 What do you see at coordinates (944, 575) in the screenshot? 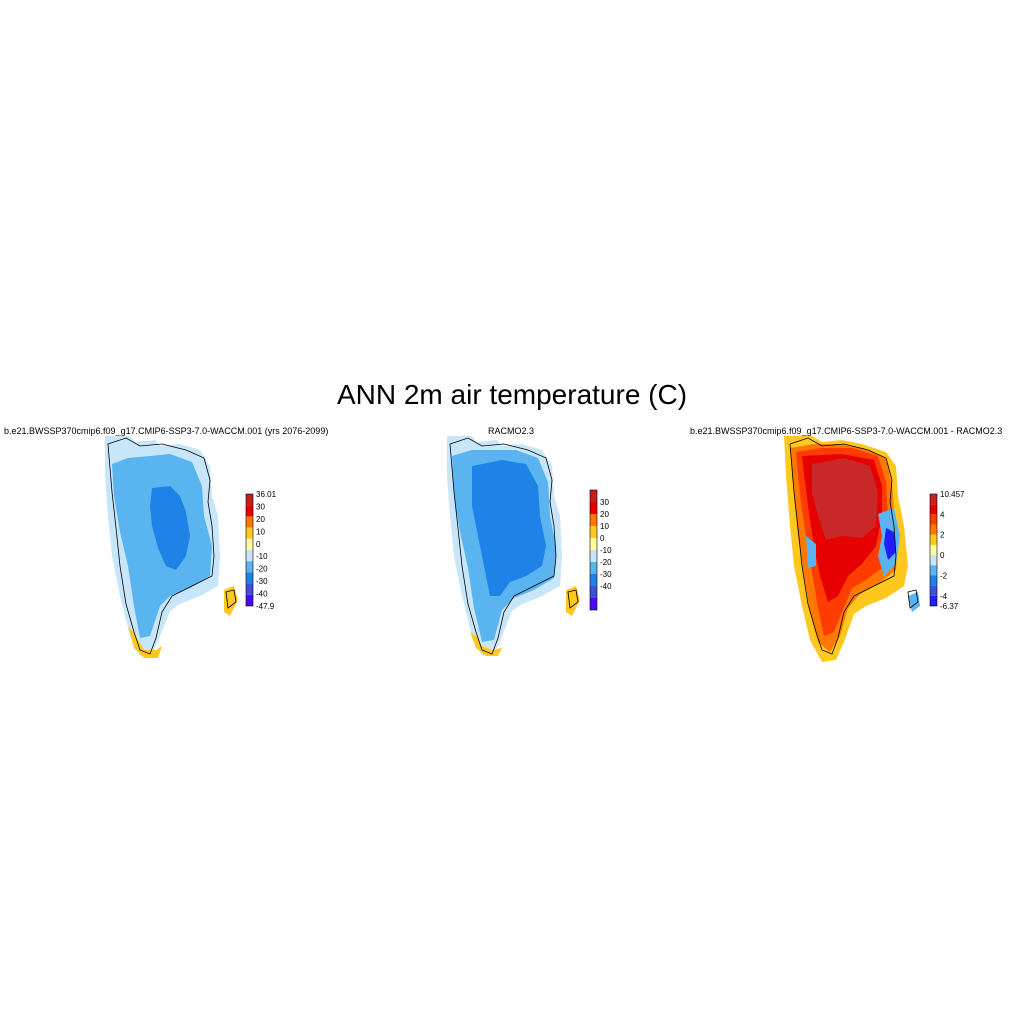
I see `colorbar-label: -2` at bounding box center [944, 575].